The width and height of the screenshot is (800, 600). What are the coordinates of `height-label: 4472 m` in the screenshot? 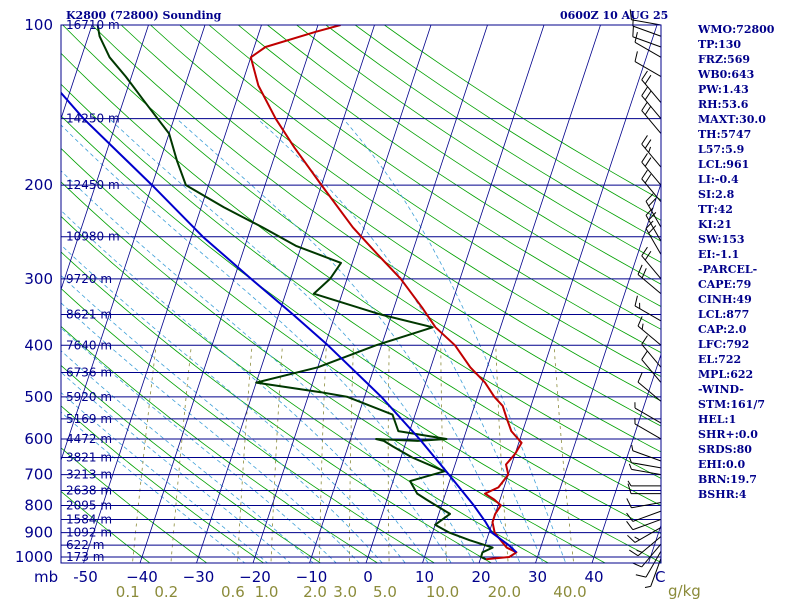 It's located at (89, 439).